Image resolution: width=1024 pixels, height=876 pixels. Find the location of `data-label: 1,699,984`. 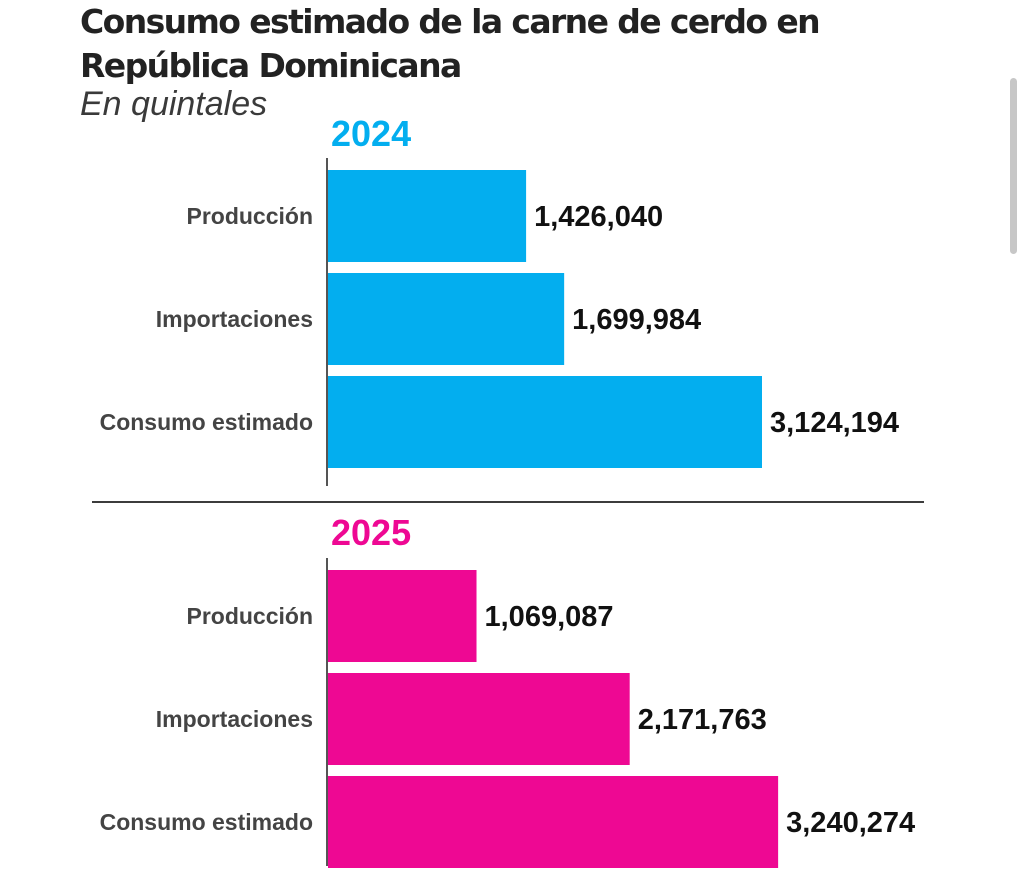

data-label: 1,699,984 is located at coordinates (636, 320).